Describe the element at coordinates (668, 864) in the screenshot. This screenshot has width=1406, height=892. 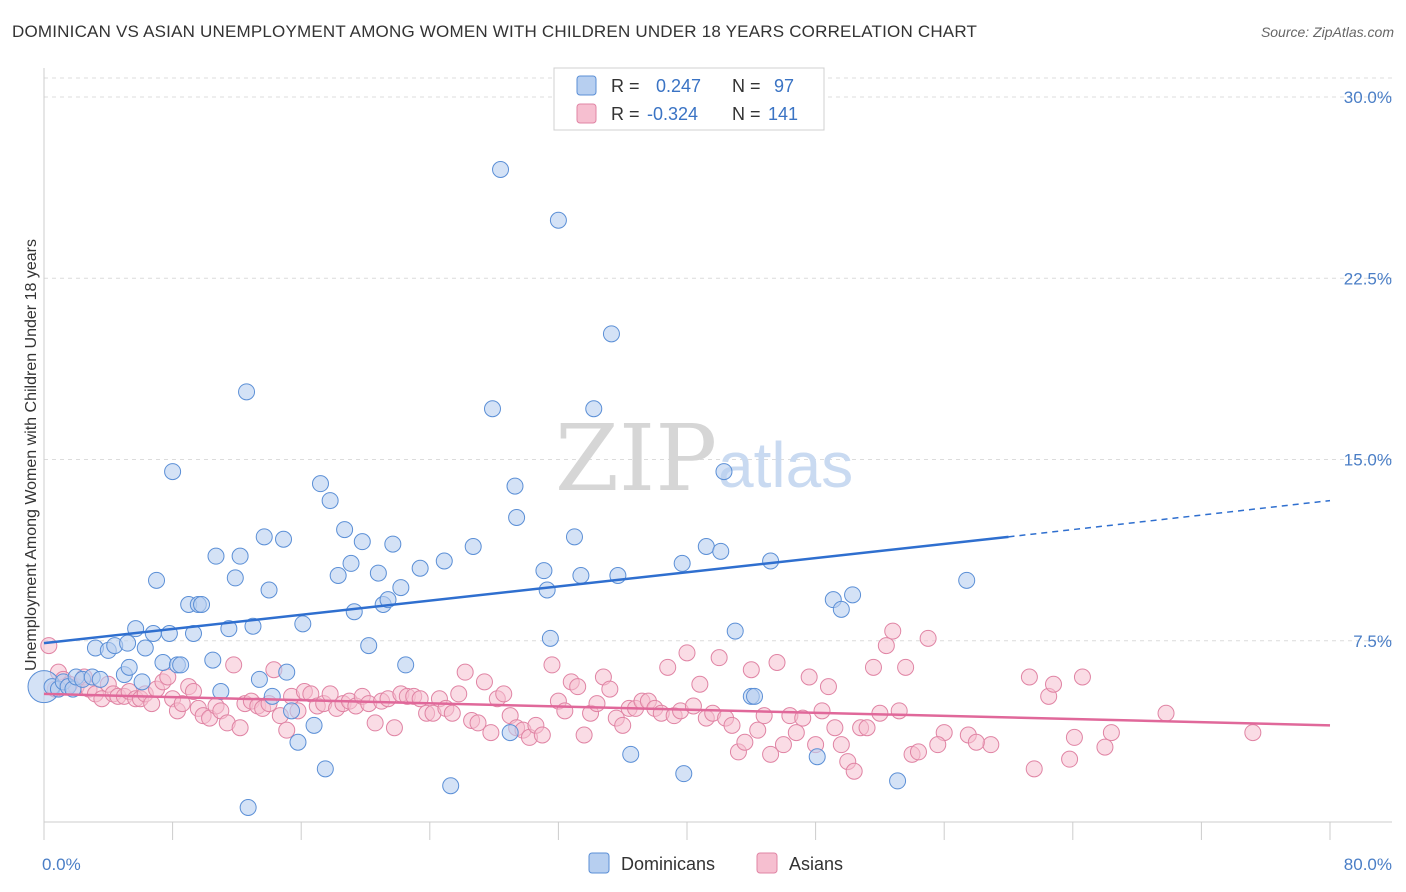
I see `bottom-legend-dominicans: Dominicans` at that location.